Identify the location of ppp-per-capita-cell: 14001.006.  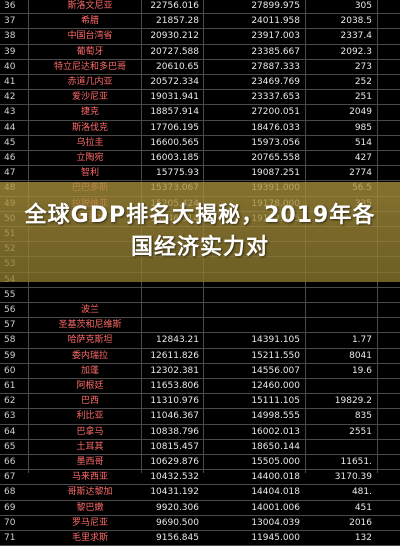
(275, 507).